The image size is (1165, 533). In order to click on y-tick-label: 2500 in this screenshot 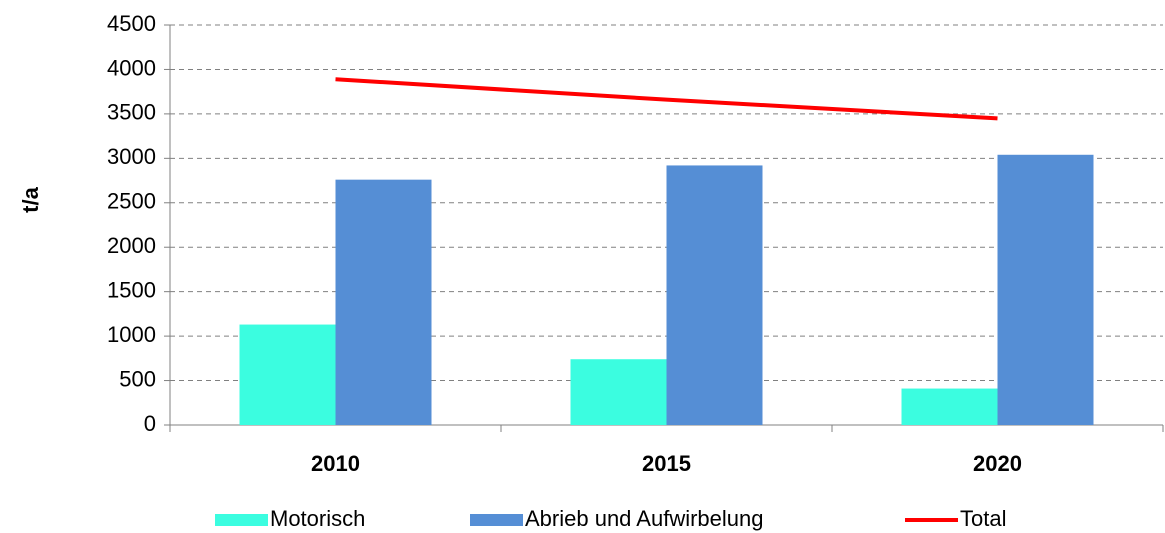, I will do `click(131, 201)`.